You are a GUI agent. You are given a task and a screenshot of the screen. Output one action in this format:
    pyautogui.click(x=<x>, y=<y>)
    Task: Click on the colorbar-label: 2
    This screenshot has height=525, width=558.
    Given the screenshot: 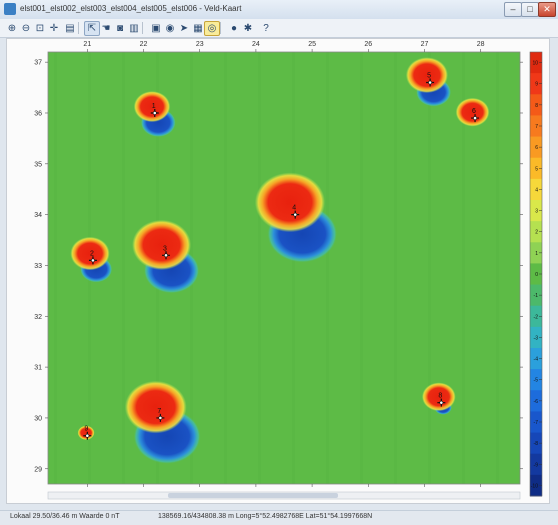 What is the action you would take?
    pyautogui.click(x=536, y=233)
    